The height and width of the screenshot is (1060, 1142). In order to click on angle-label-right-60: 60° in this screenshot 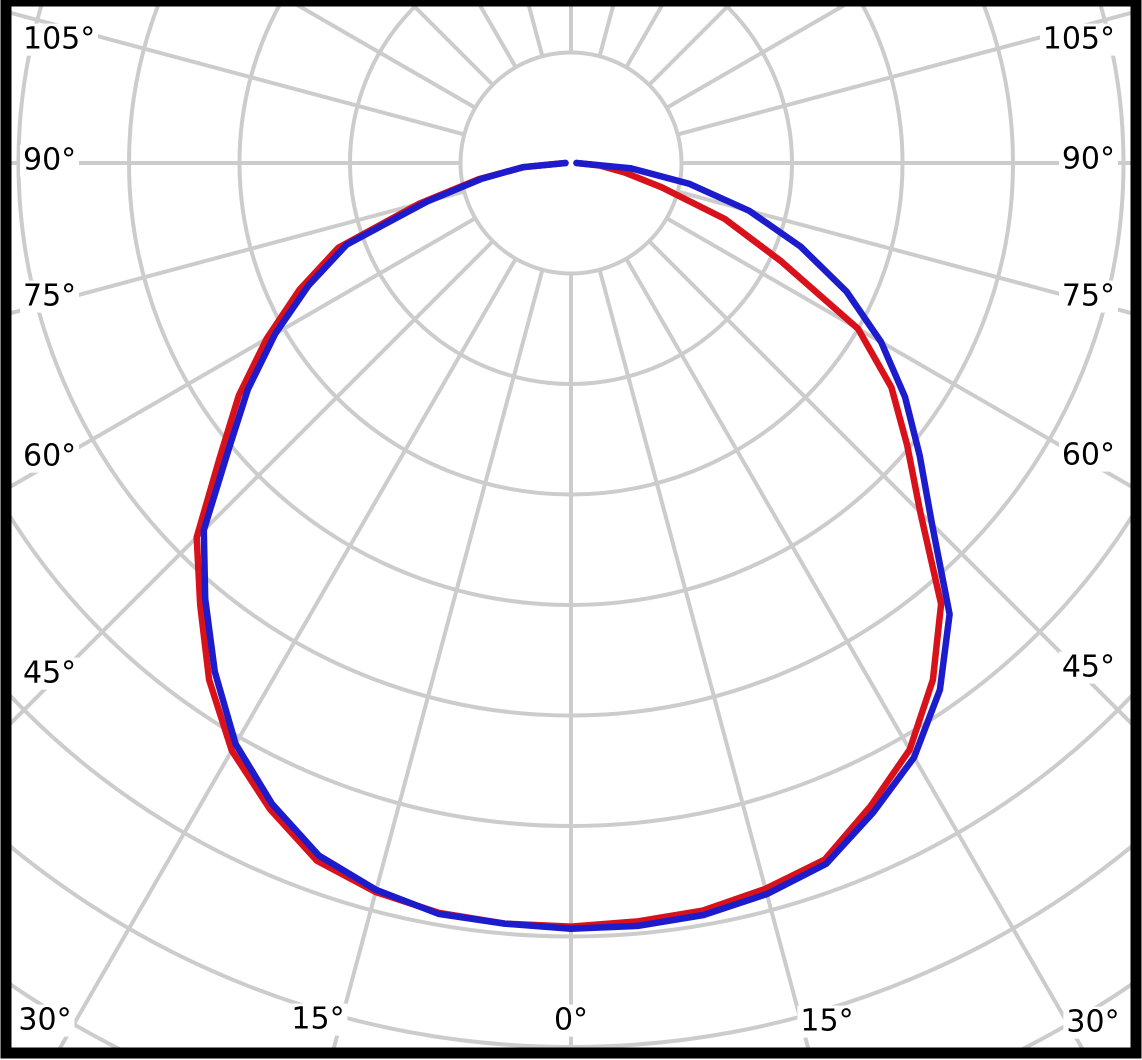, I will do `click(1088, 456)`.